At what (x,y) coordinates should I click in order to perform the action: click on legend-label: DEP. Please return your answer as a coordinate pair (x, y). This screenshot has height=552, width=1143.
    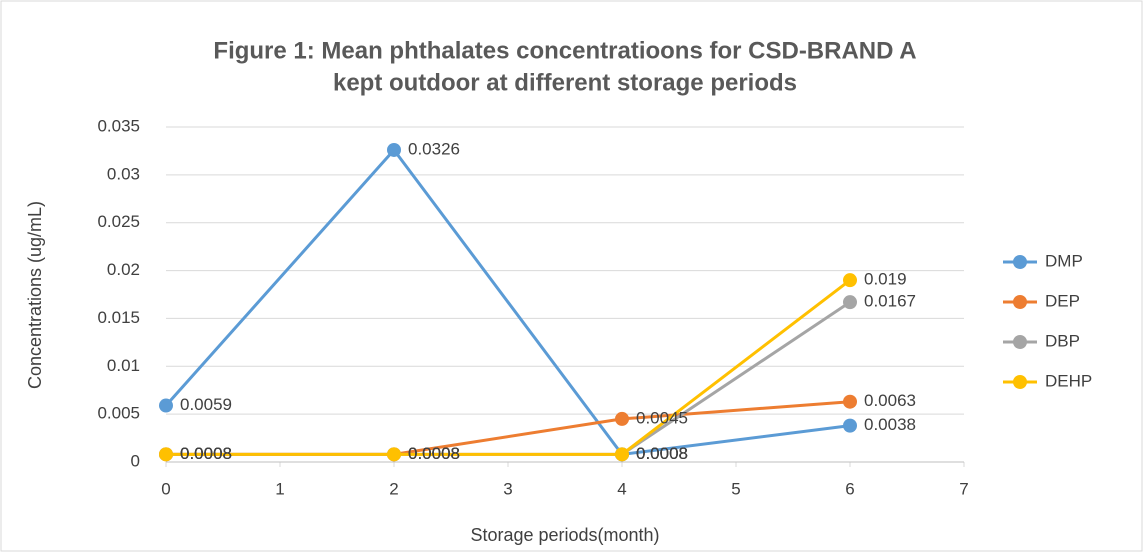
    Looking at the image, I should click on (1062, 300).